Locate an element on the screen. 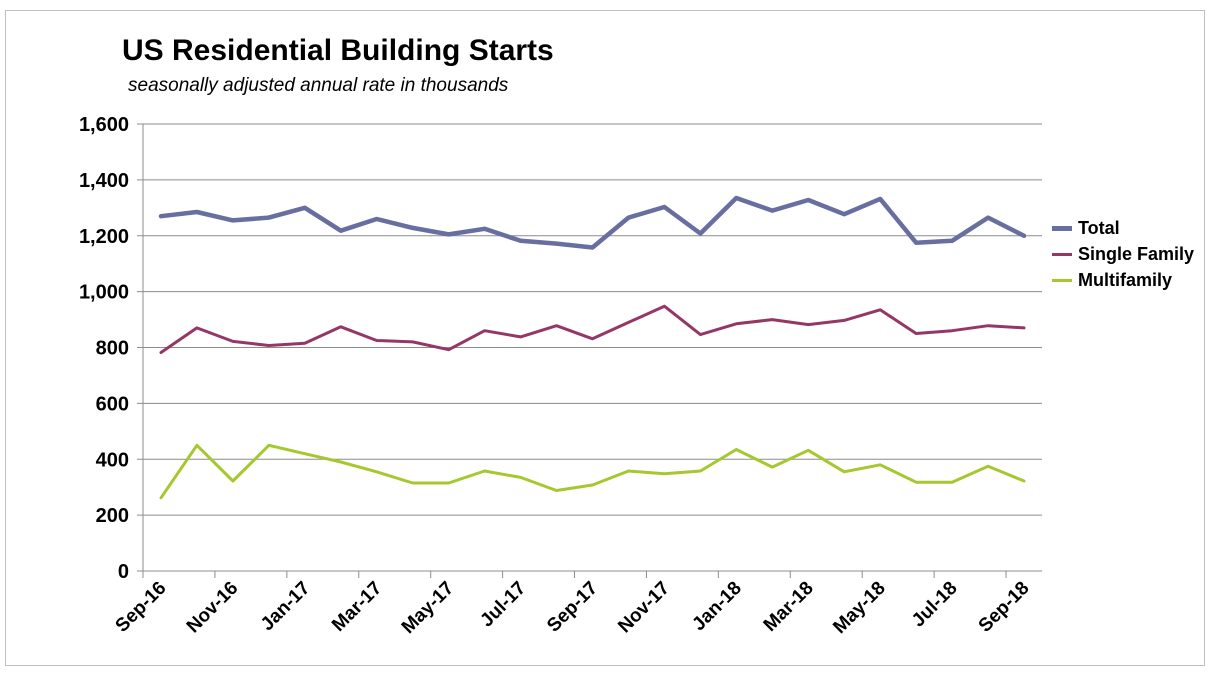  x-tick-label: May-18 is located at coordinates (859, 608).